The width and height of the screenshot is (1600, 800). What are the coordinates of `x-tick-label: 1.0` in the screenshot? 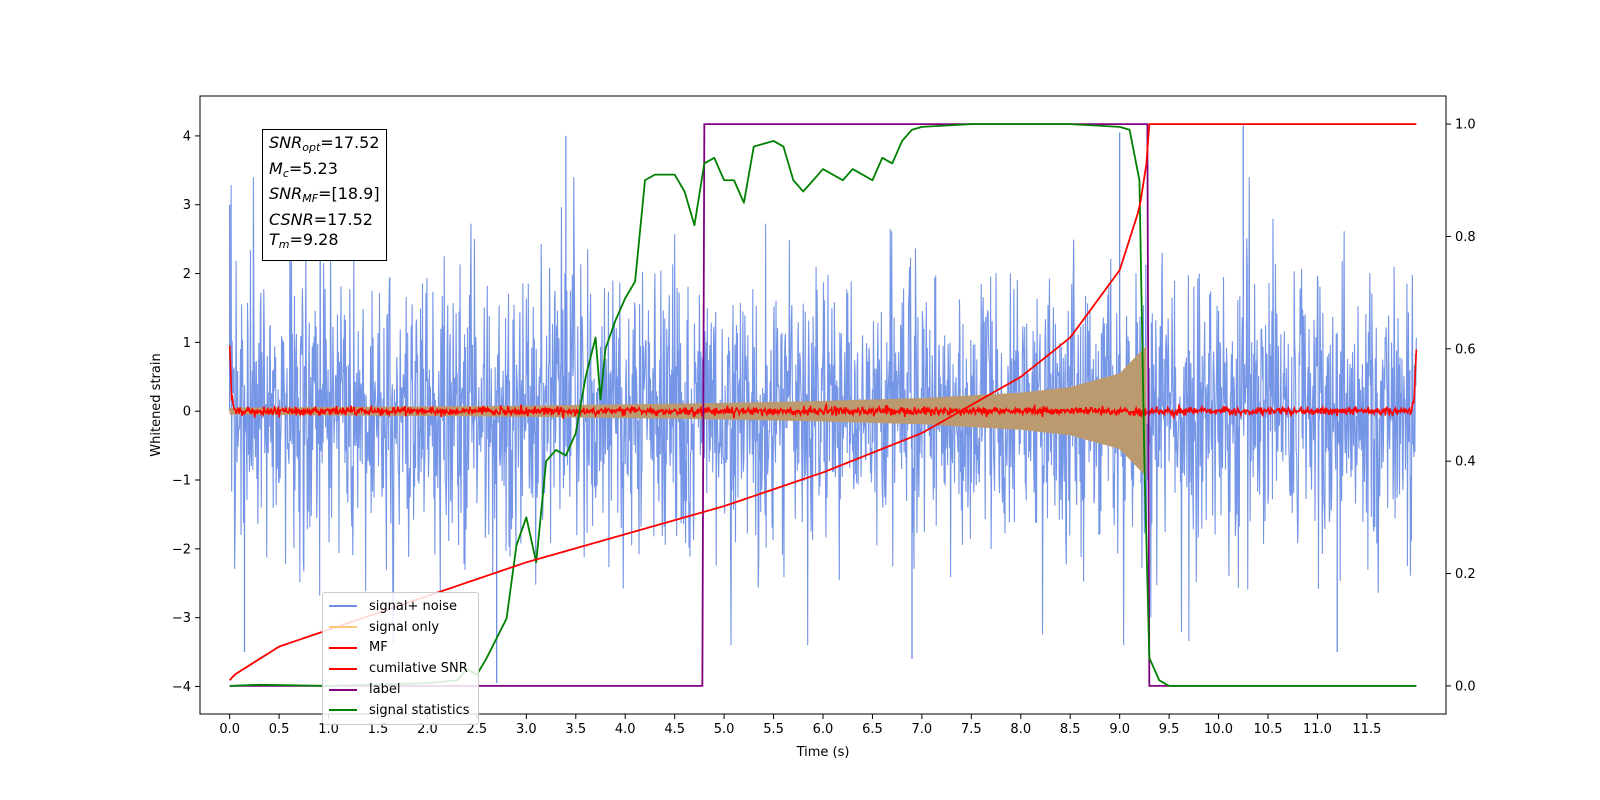 It's located at (328, 729).